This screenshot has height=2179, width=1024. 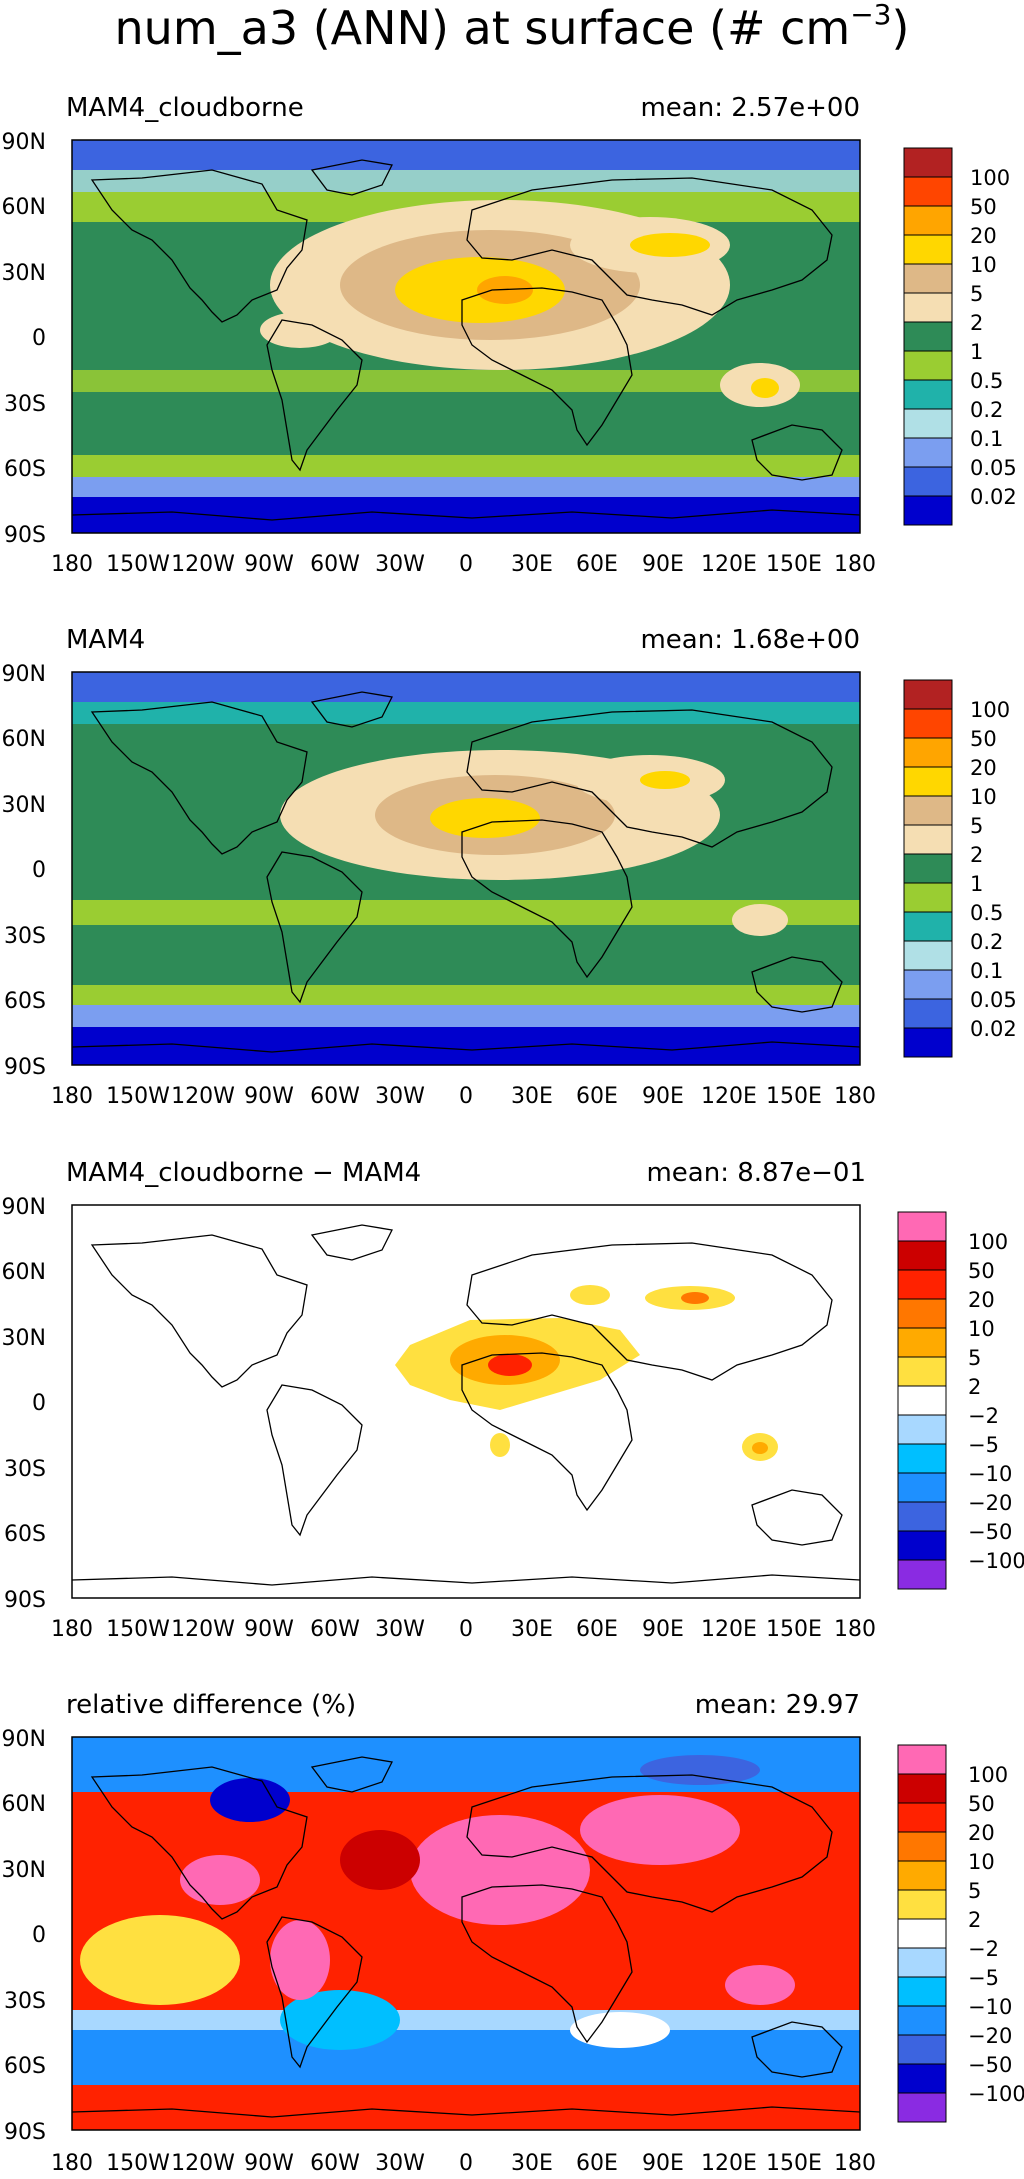 I want to click on lat-tick-label: 30N, so click(x=24, y=805).